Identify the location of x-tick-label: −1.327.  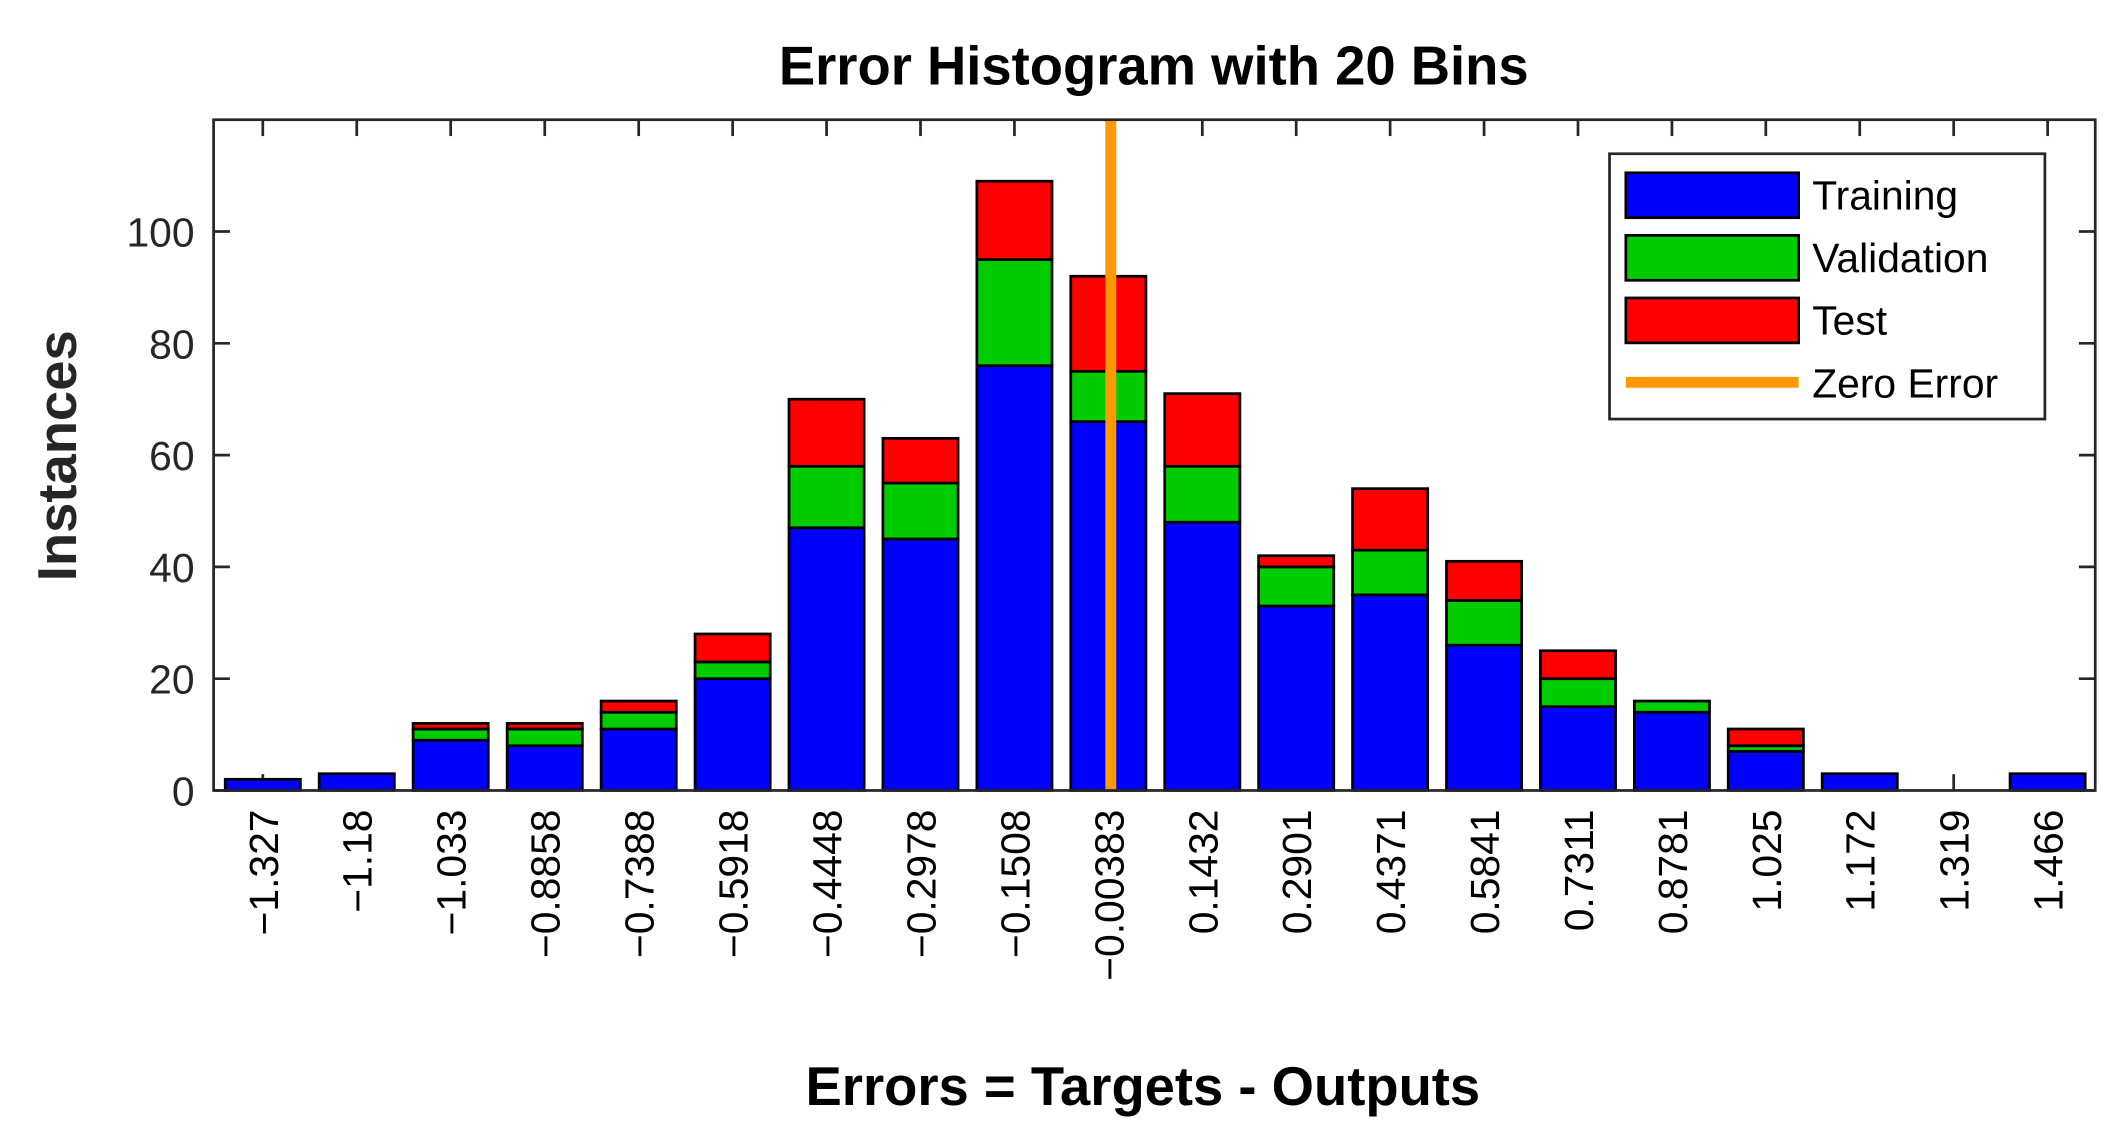
(264, 873).